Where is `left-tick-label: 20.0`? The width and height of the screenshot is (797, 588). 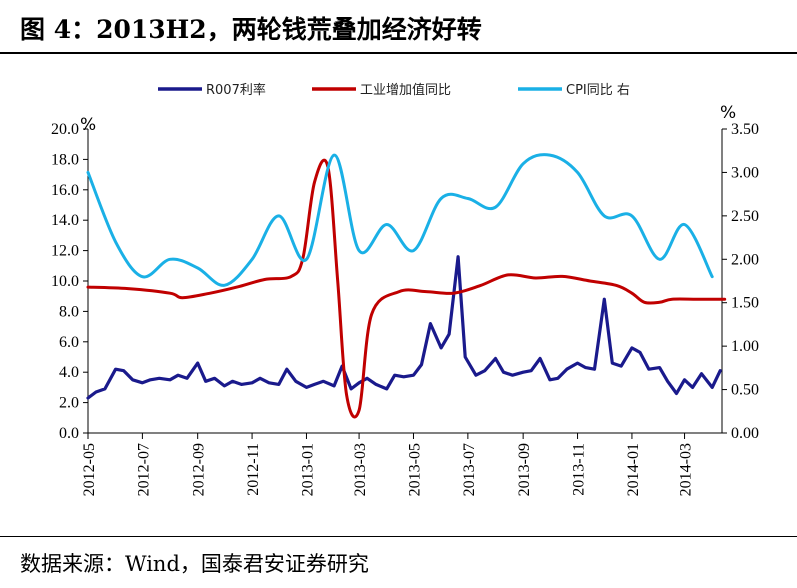 left-tick-label: 20.0 is located at coordinates (65, 129).